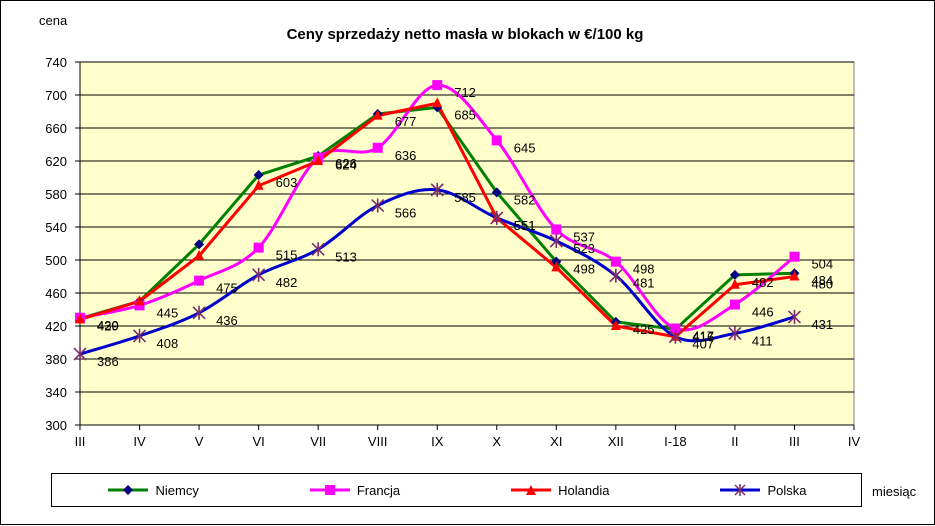  What do you see at coordinates (53, 20) in the screenshot?
I see `y-axis-label: cena` at bounding box center [53, 20].